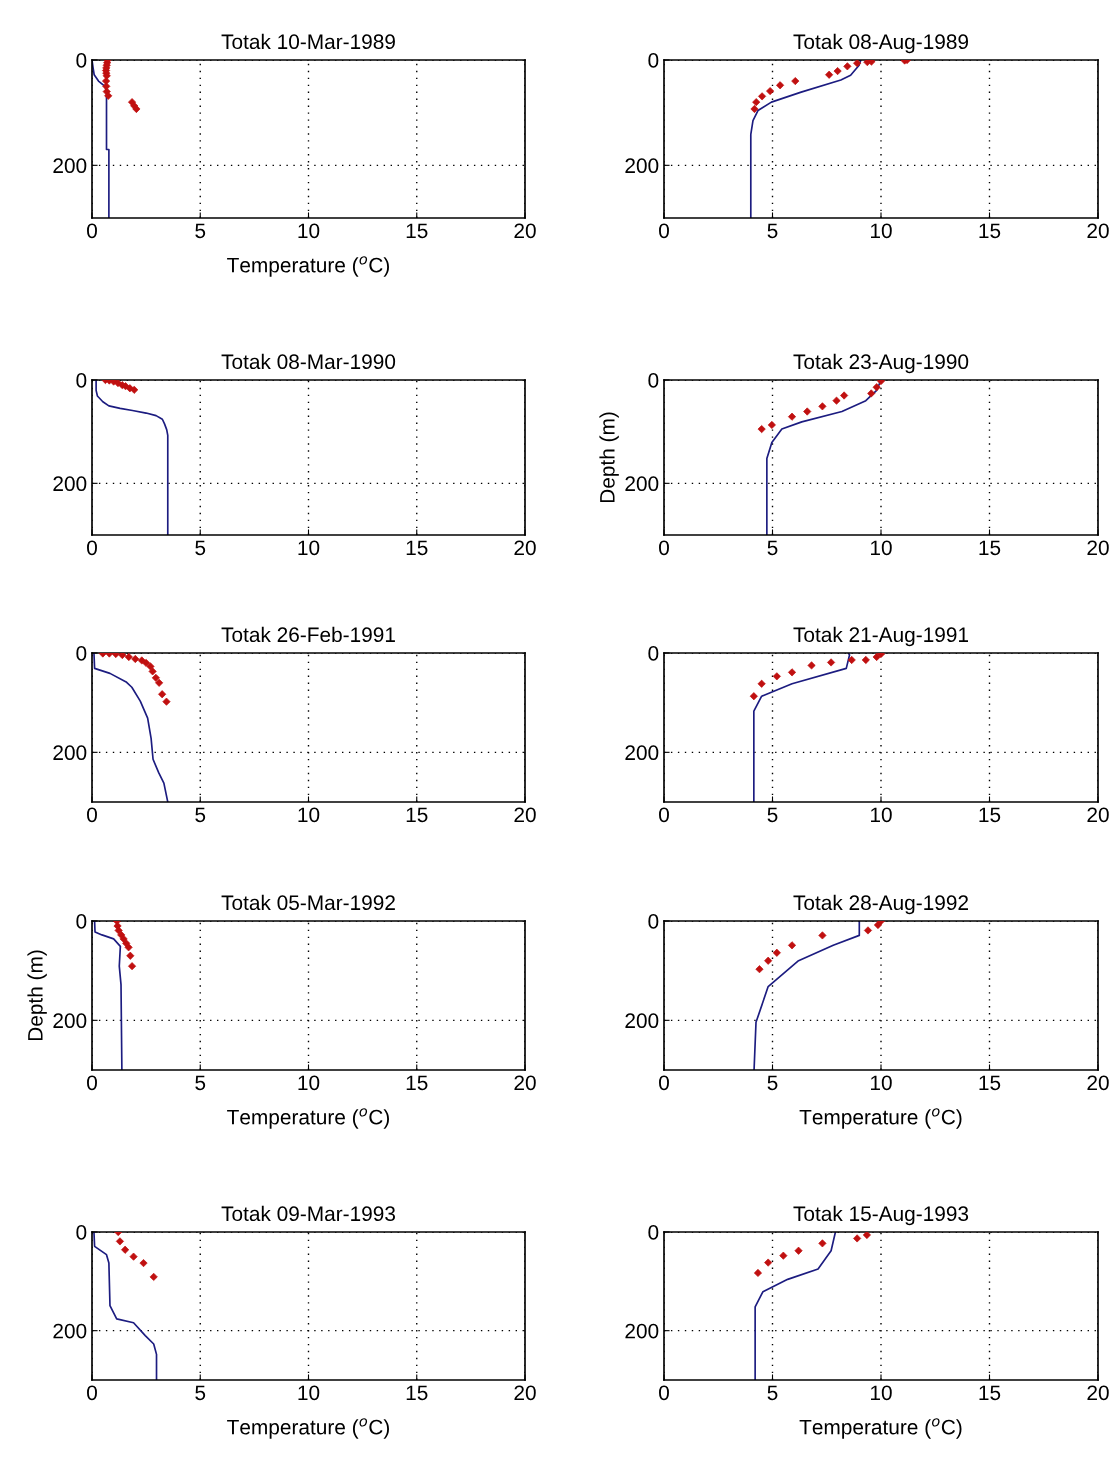  What do you see at coordinates (881, 636) in the screenshot?
I see `chart-title: Totak 21-Aug-1991` at bounding box center [881, 636].